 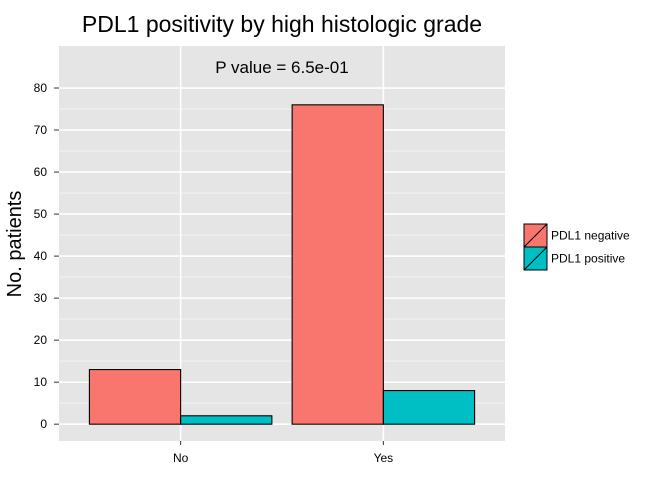 What do you see at coordinates (43, 424) in the screenshot?
I see `y-tick-label: 0` at bounding box center [43, 424].